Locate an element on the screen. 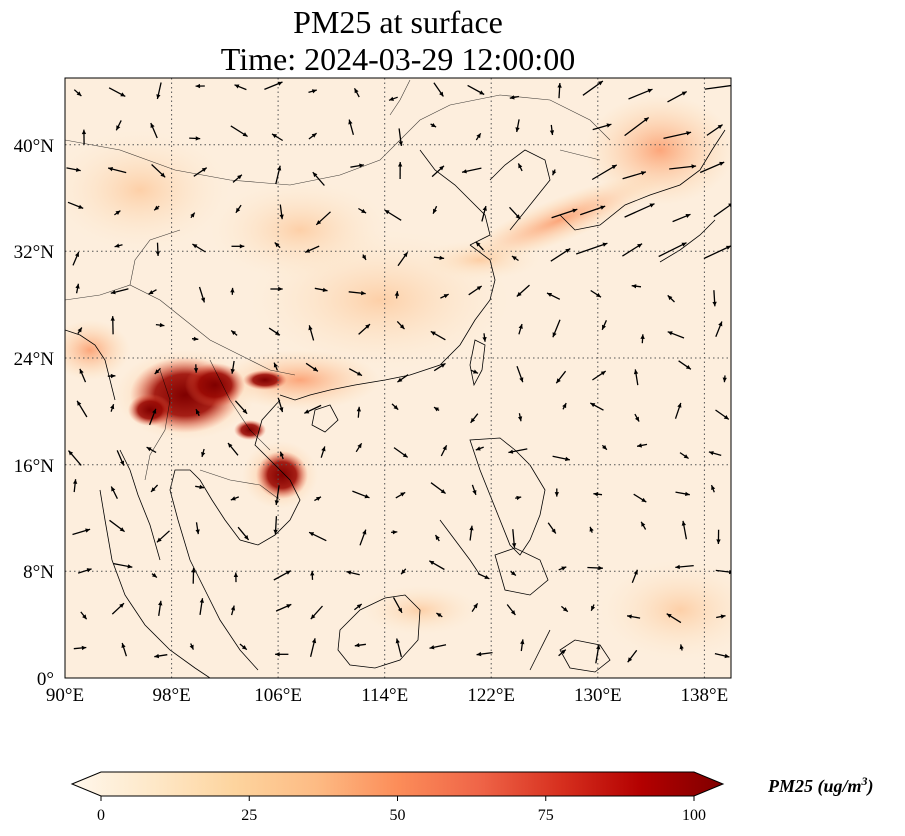  colorbar-tick-50: 50 is located at coordinates (398, 815).